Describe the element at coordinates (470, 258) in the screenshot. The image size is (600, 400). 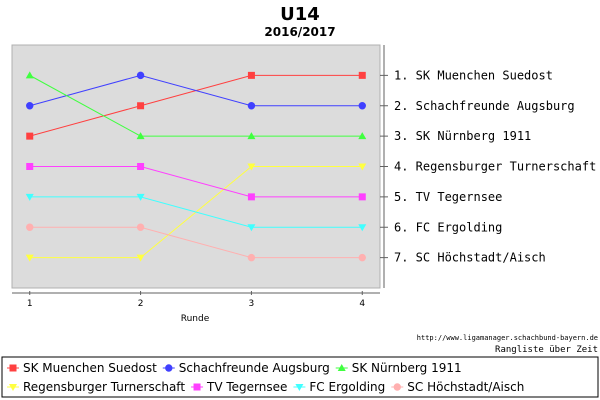
I see `rank-label: 7. SC Höchstadt/Aisch` at that location.